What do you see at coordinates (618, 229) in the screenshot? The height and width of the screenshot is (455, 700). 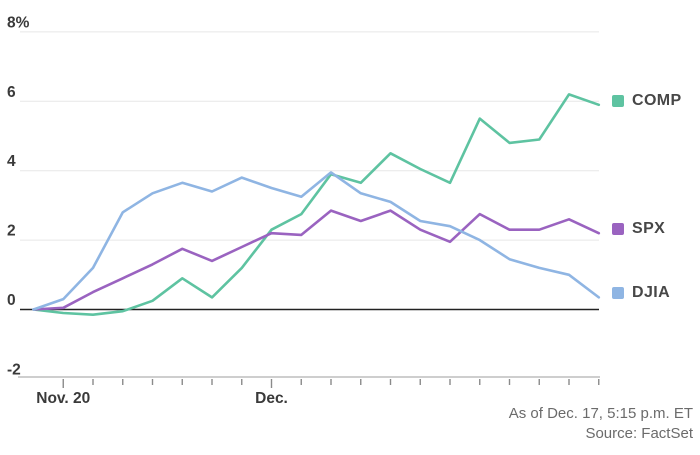 I see `spx-series-swatch` at bounding box center [618, 229].